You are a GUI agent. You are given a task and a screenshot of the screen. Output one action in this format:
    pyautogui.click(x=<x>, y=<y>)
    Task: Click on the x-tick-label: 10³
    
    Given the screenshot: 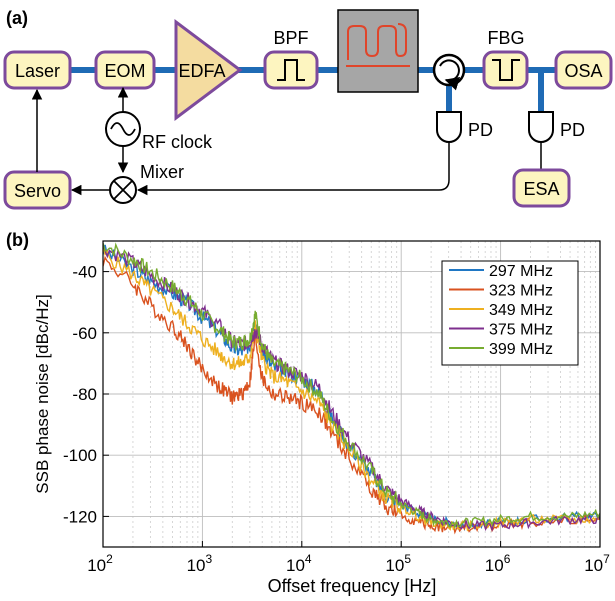 What is the action you would take?
    pyautogui.click(x=200, y=563)
    